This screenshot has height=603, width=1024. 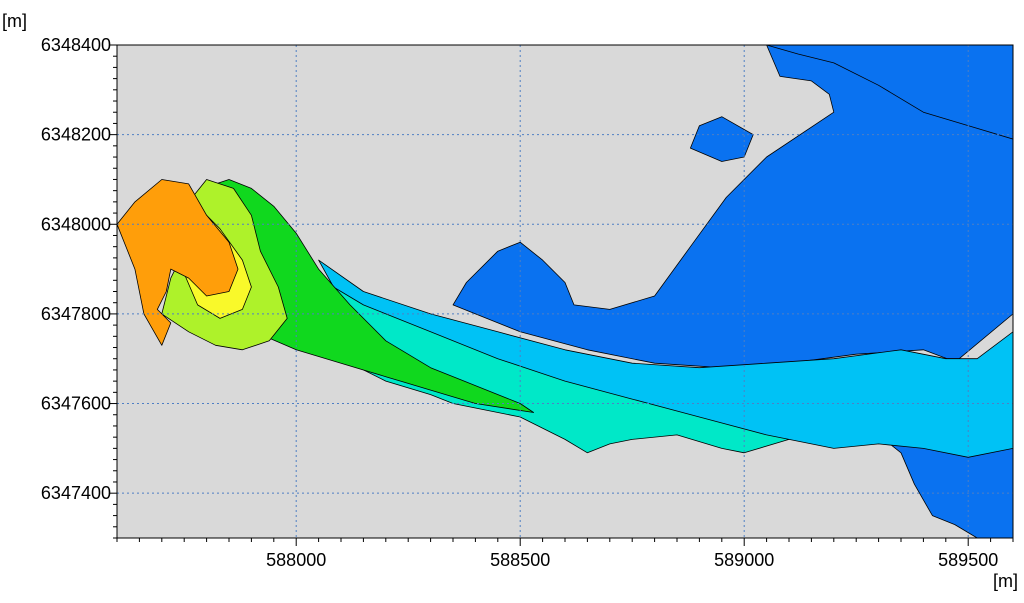 What do you see at coordinates (76, 135) in the screenshot?
I see `y-tick-label: 6348200` at bounding box center [76, 135].